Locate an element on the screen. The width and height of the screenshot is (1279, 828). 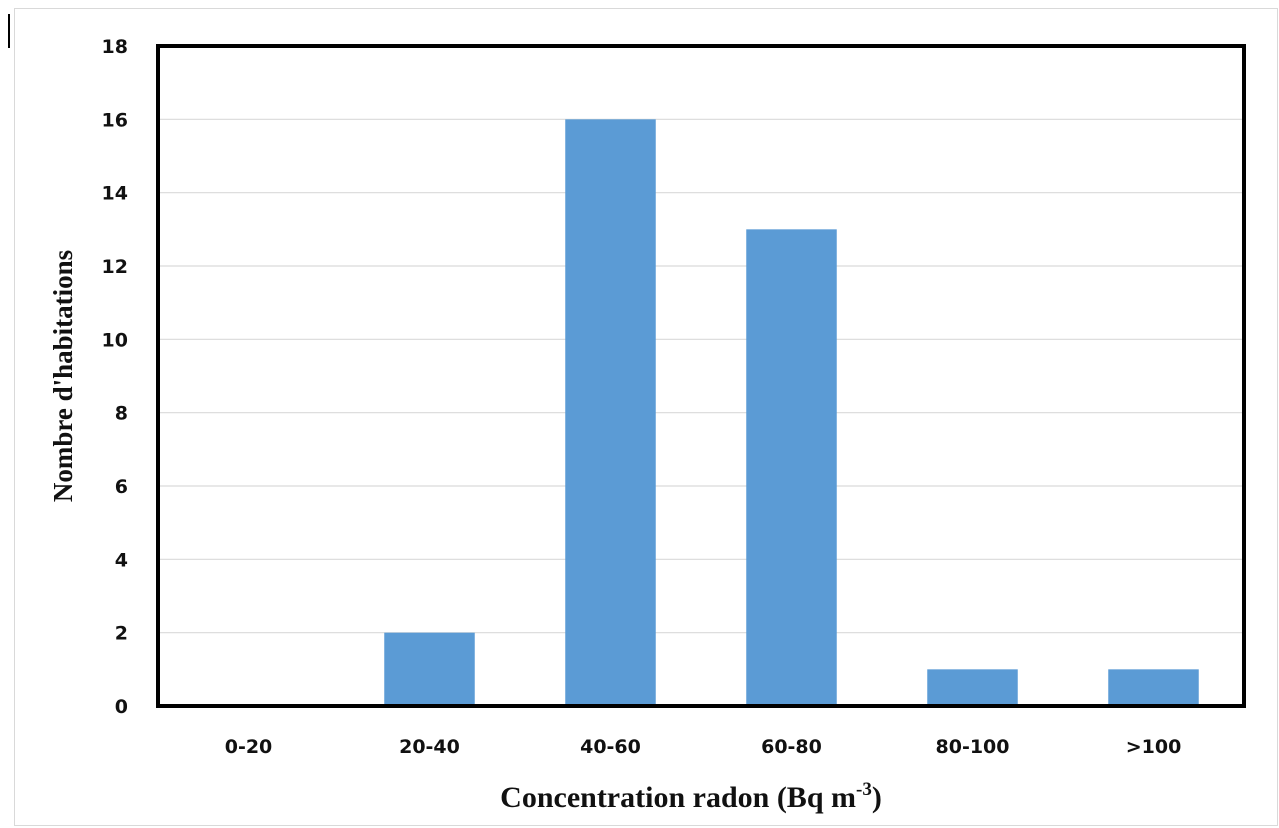
y-tick-label: 6 is located at coordinates (121, 487).